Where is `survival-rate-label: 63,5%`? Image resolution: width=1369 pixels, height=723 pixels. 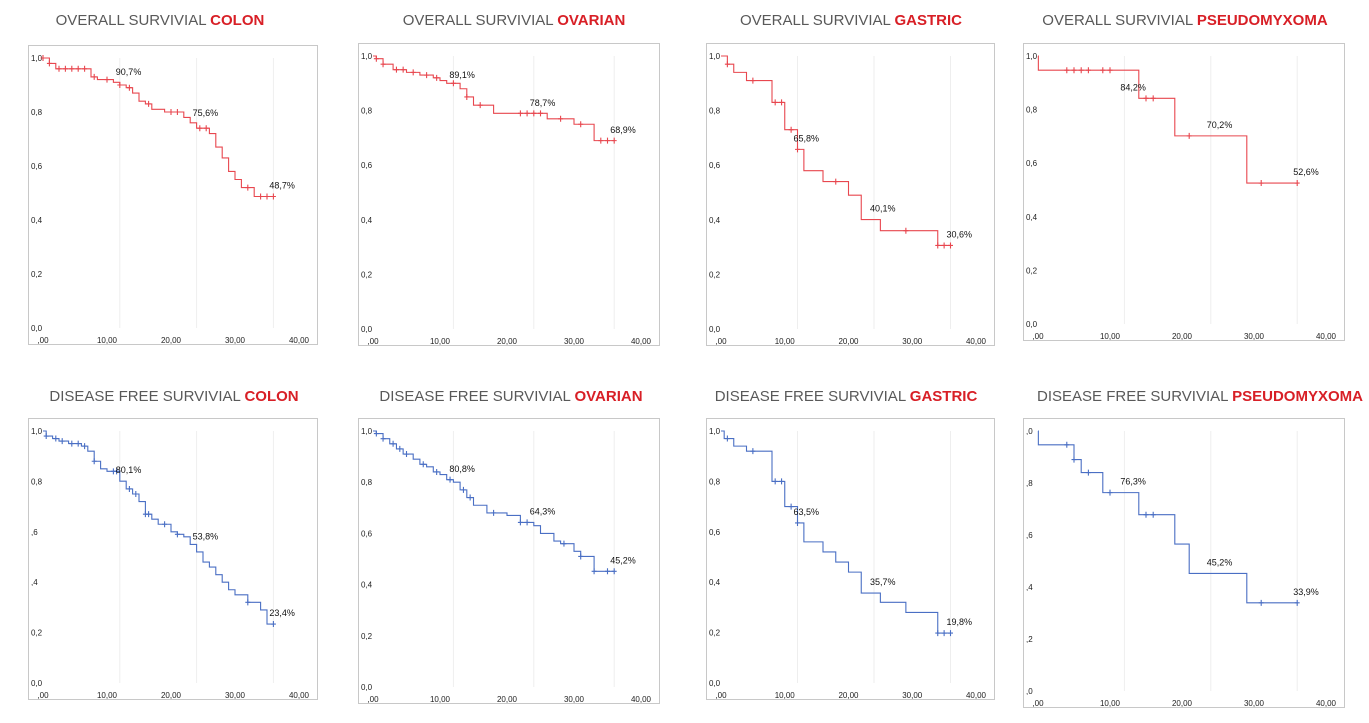 survival-rate-label: 63,5% is located at coordinates (807, 512).